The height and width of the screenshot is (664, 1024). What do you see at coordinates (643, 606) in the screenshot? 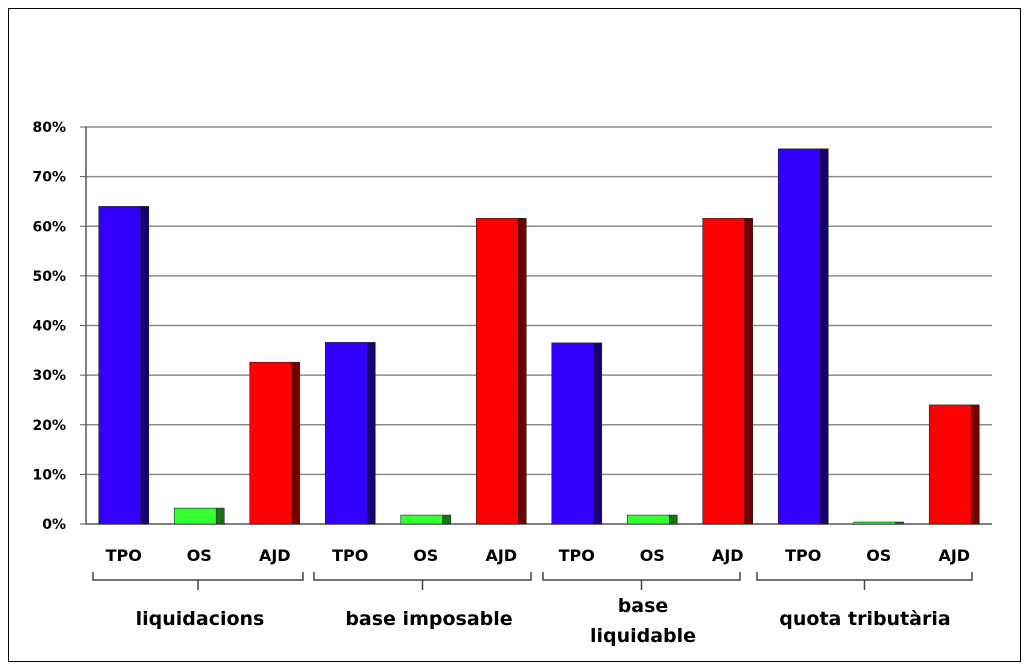
I see `group-label: base` at bounding box center [643, 606].